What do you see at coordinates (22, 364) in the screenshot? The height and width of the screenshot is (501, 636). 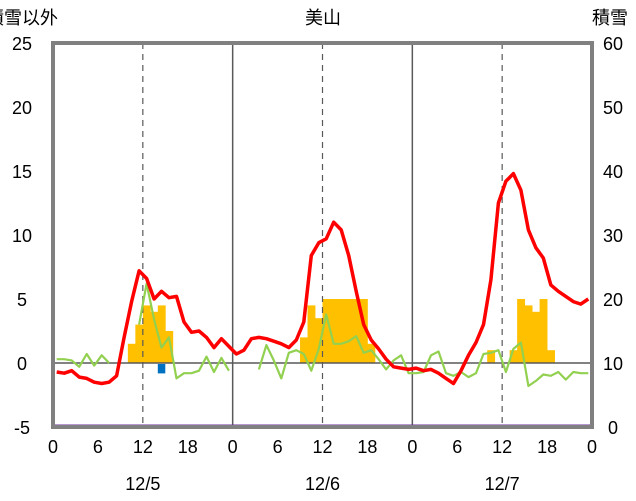 I see `left-y-tick-label: 0` at bounding box center [22, 364].